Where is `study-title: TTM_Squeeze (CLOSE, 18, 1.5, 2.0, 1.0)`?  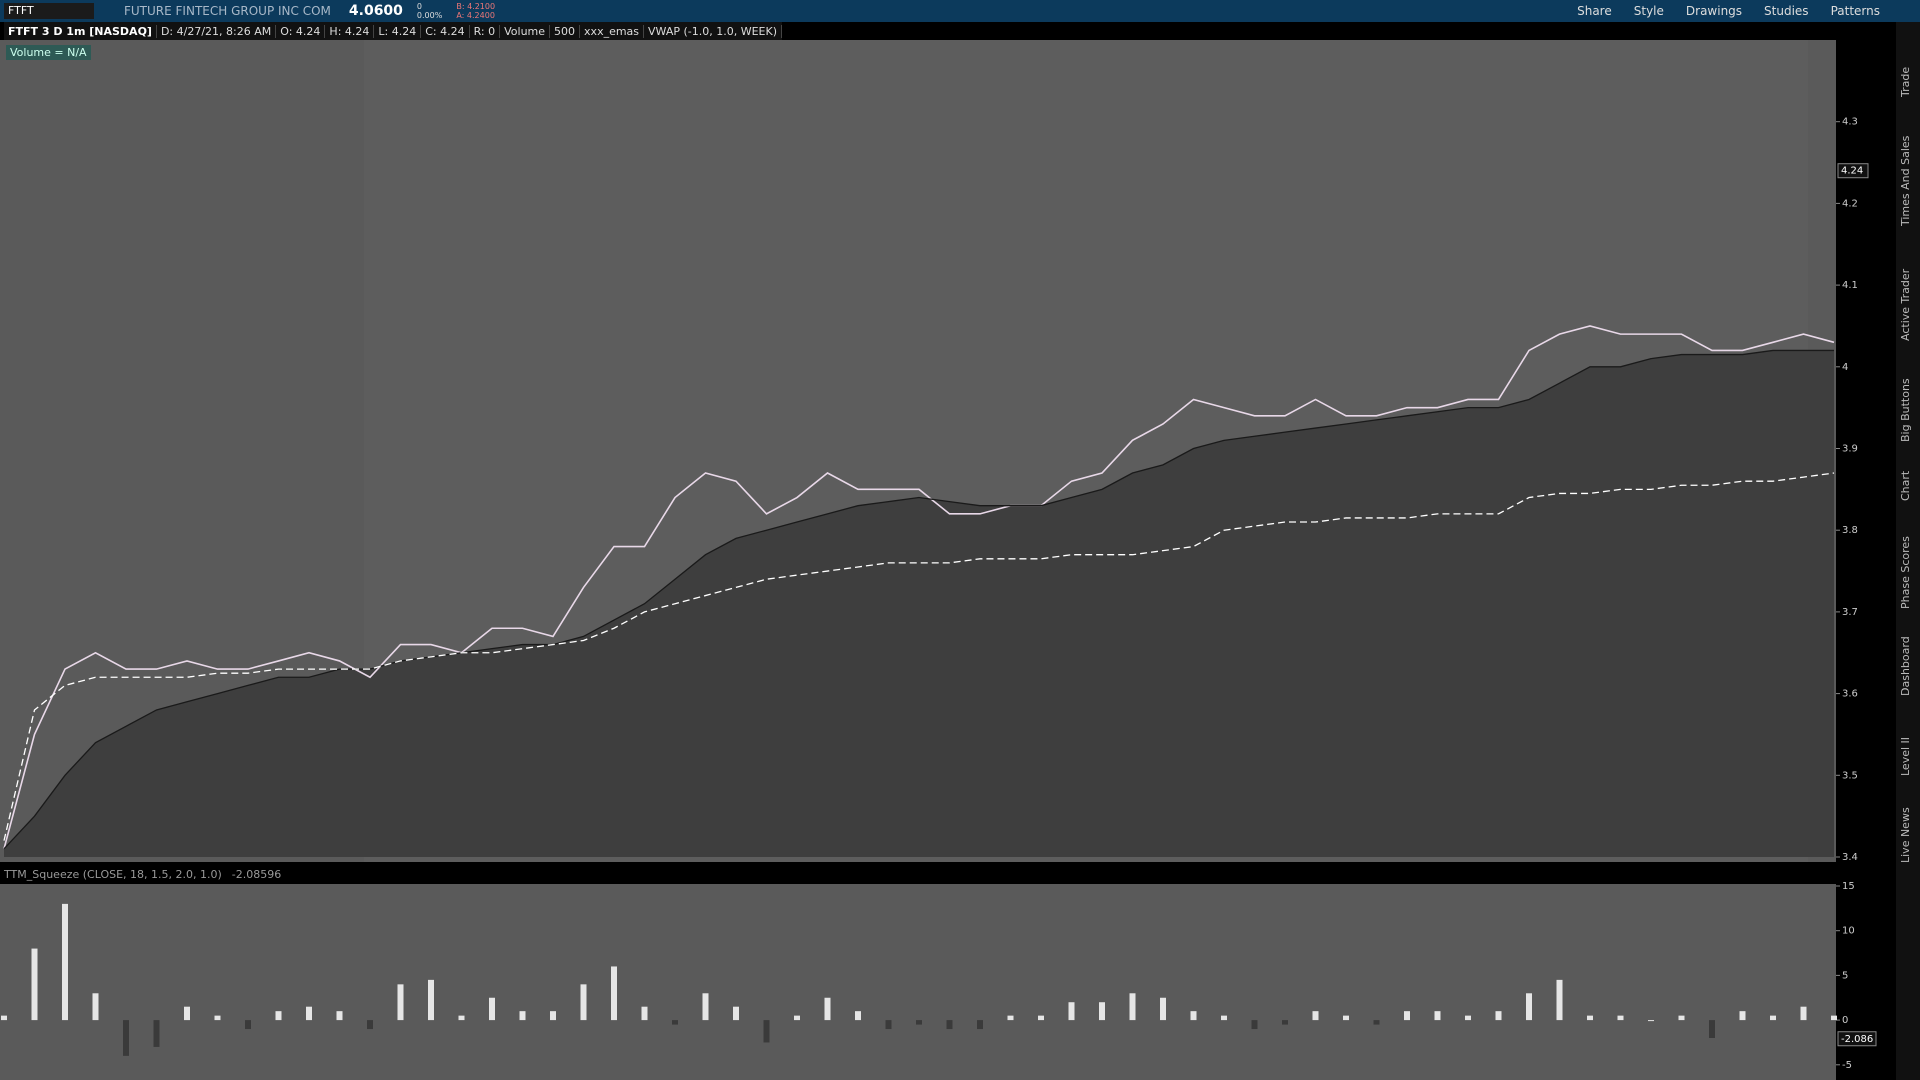
study-title: TTM_Squeeze (CLOSE, 18, 1.5, 2.0, 1.0) is located at coordinates (113, 874).